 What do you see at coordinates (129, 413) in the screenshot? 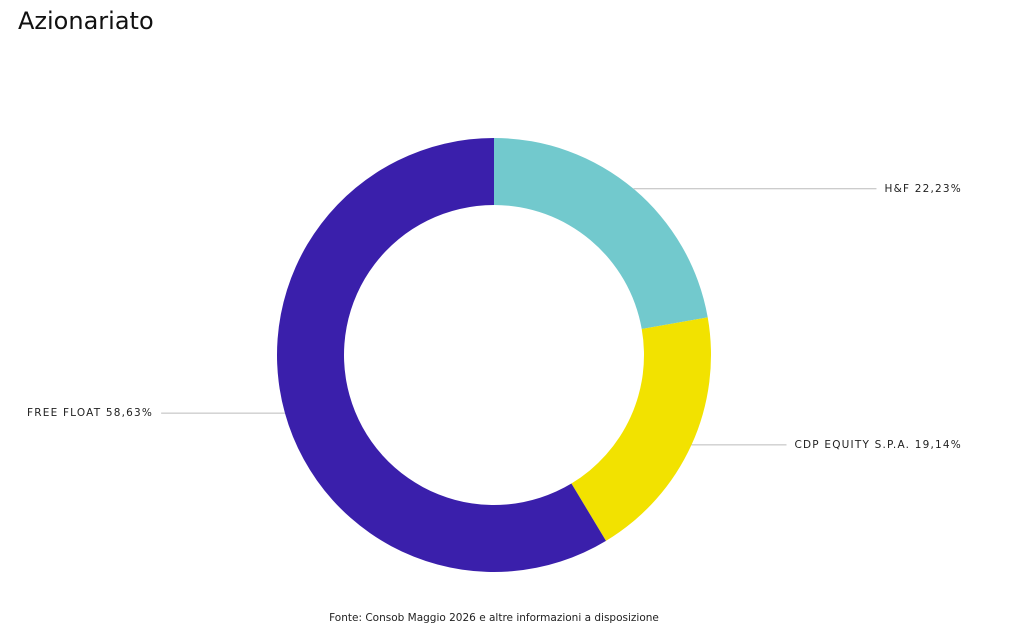
I see `slice-value-label: 58,63%` at bounding box center [129, 413].